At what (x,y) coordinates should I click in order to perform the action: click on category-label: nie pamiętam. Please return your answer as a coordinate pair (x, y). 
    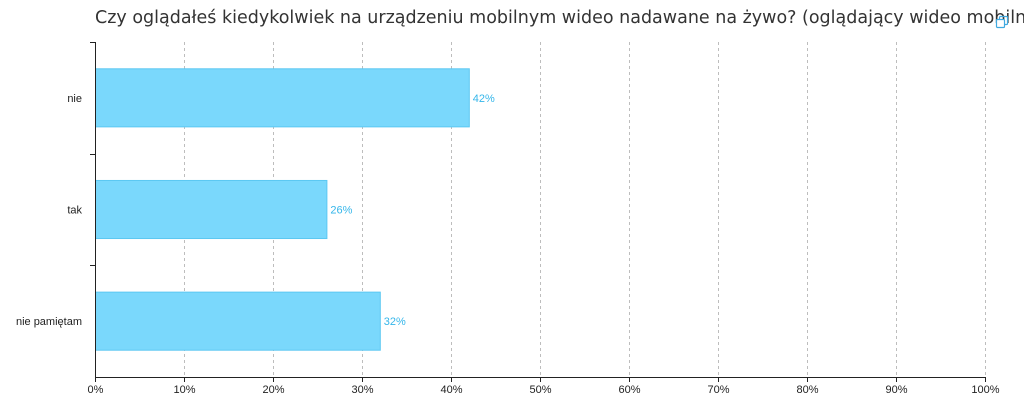
    Looking at the image, I should click on (49, 322).